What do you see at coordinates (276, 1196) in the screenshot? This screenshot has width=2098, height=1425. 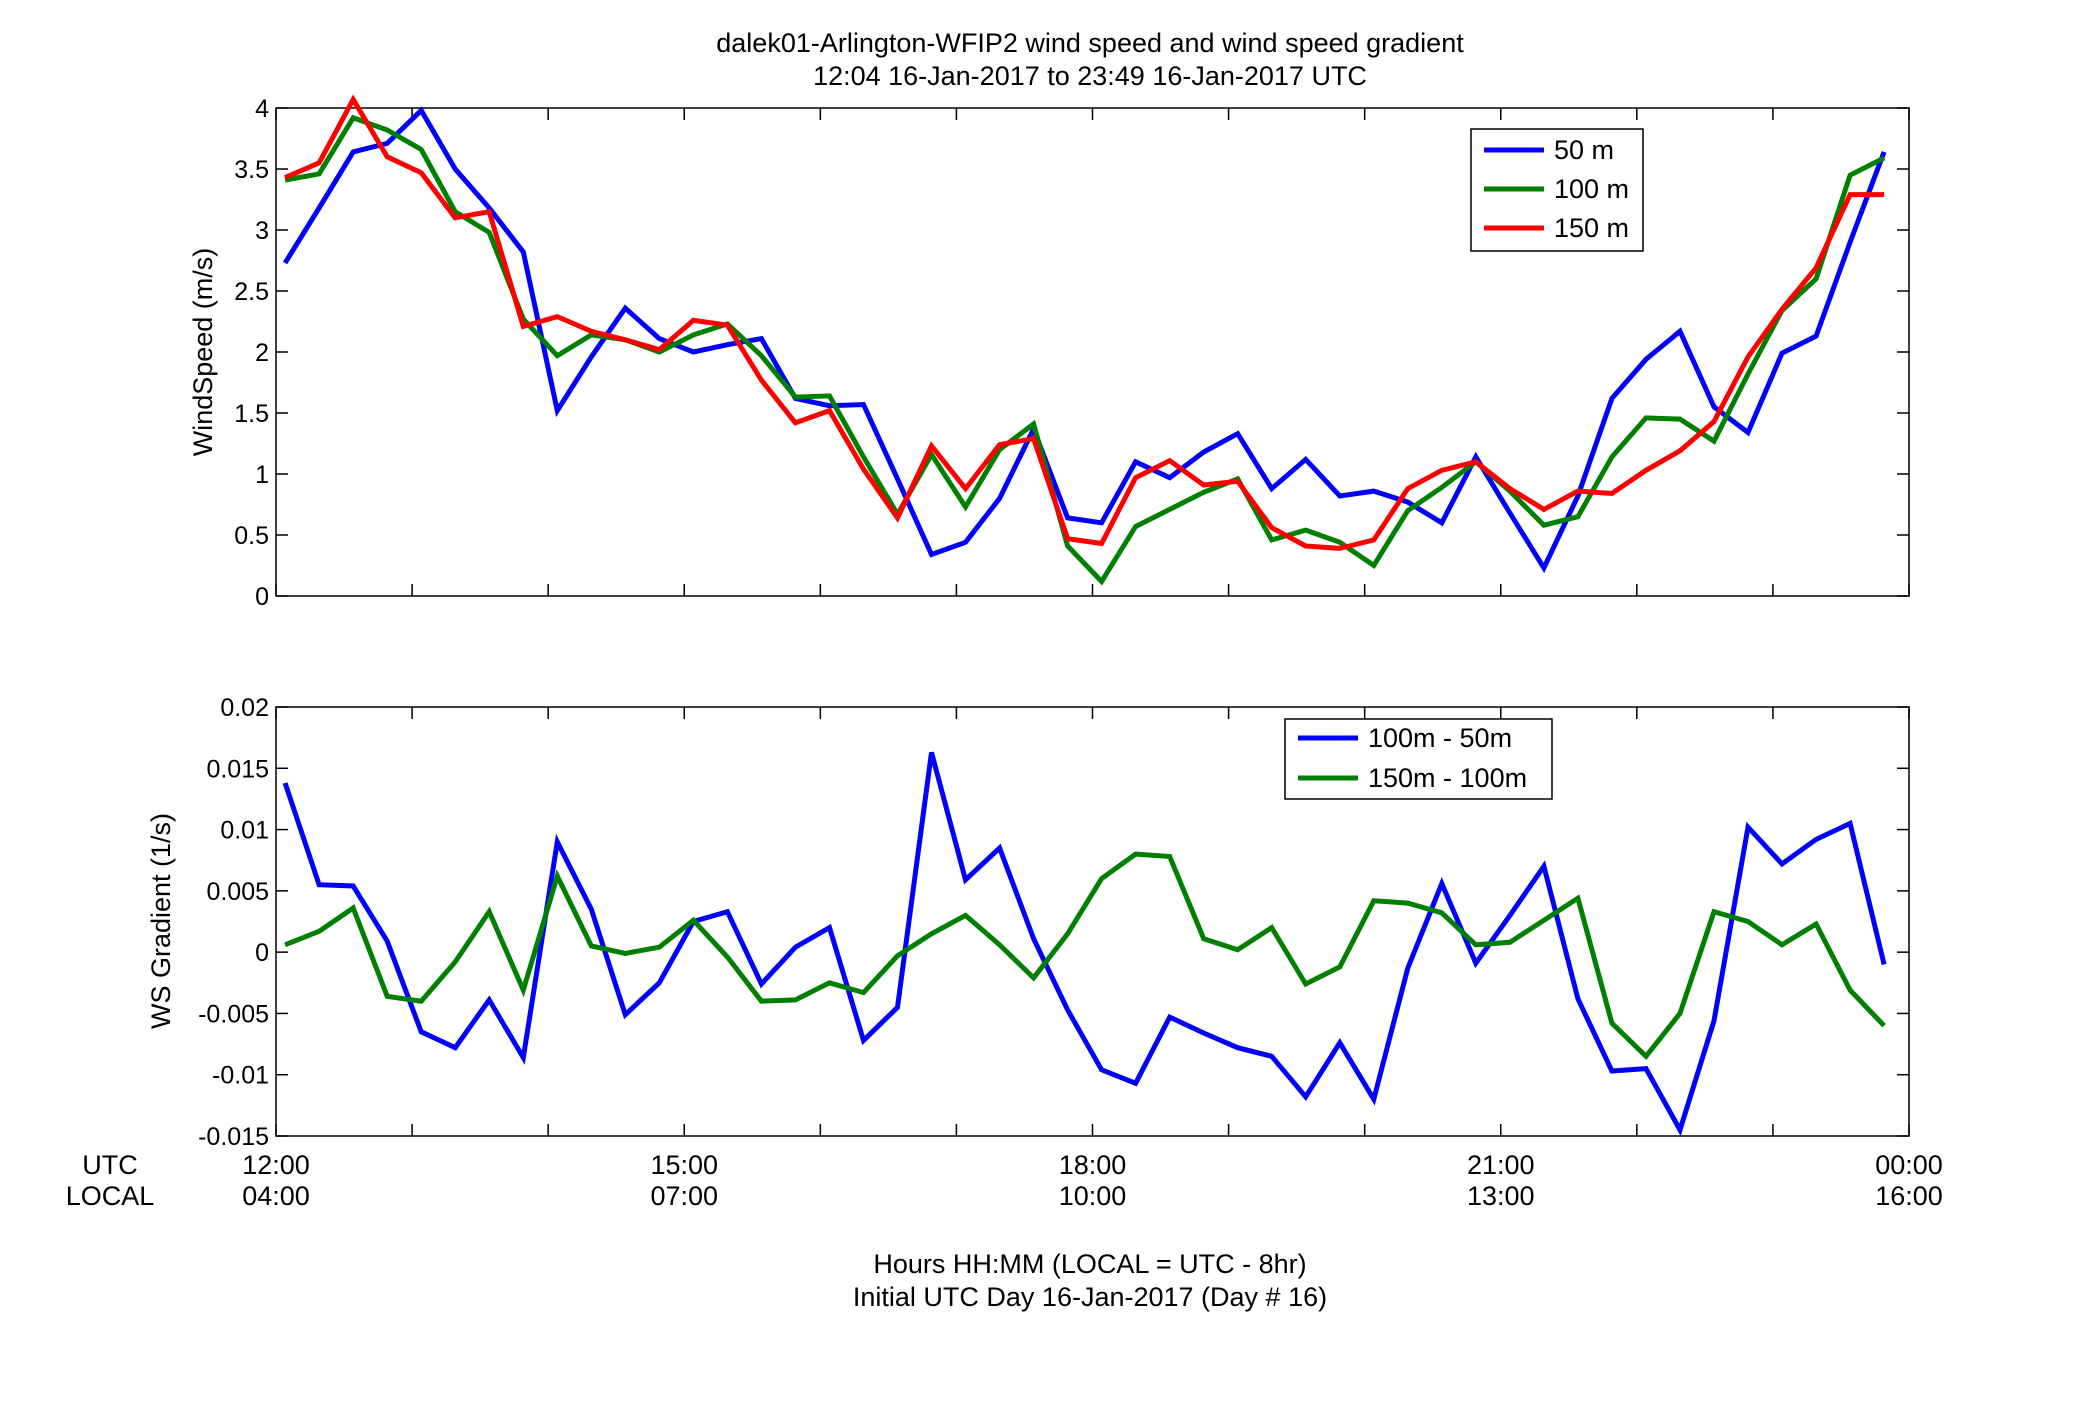 I see `local-tick-label: 04:00` at bounding box center [276, 1196].